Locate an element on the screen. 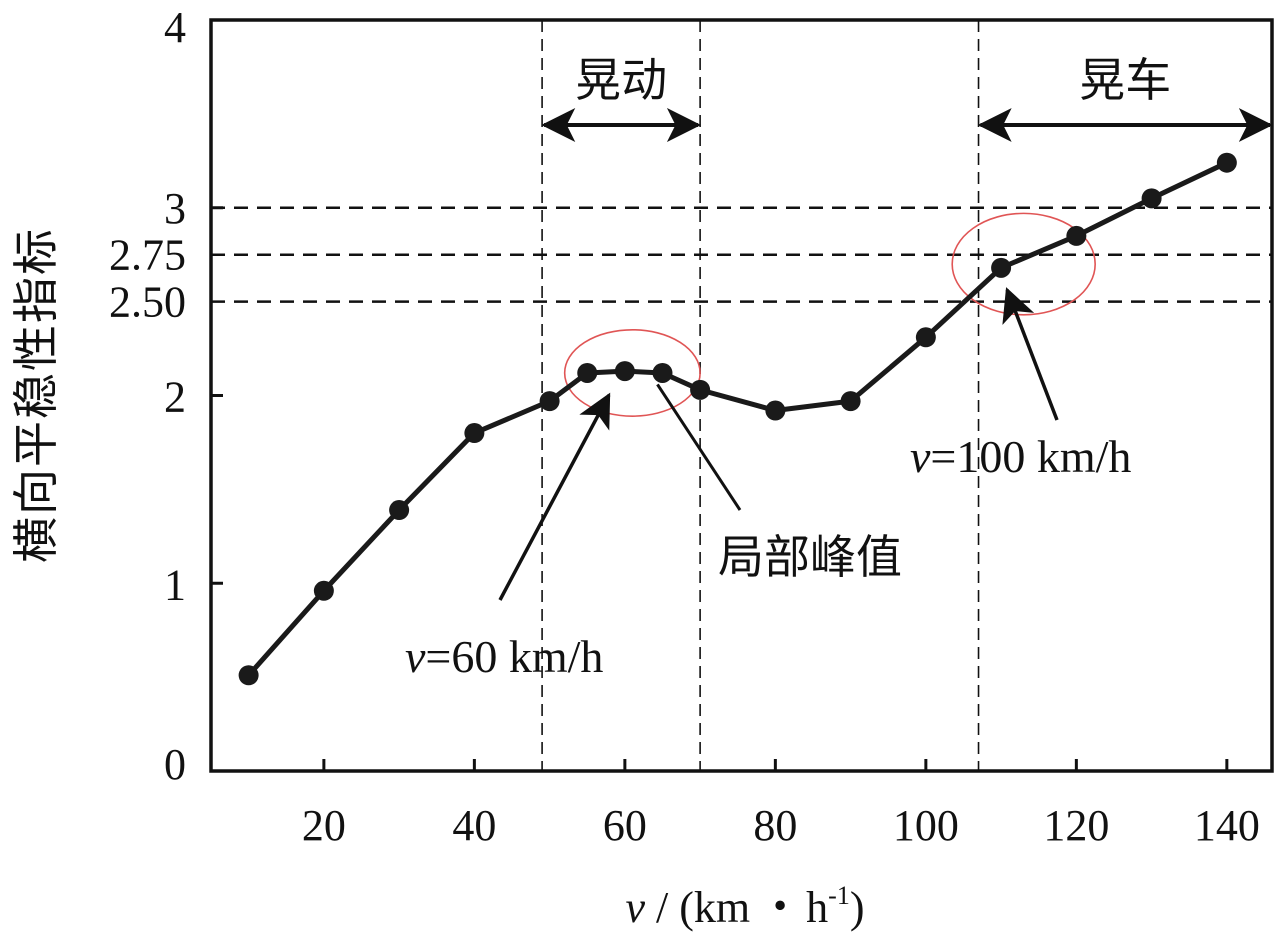  y-tick-label-2: 2 is located at coordinates (175, 397).